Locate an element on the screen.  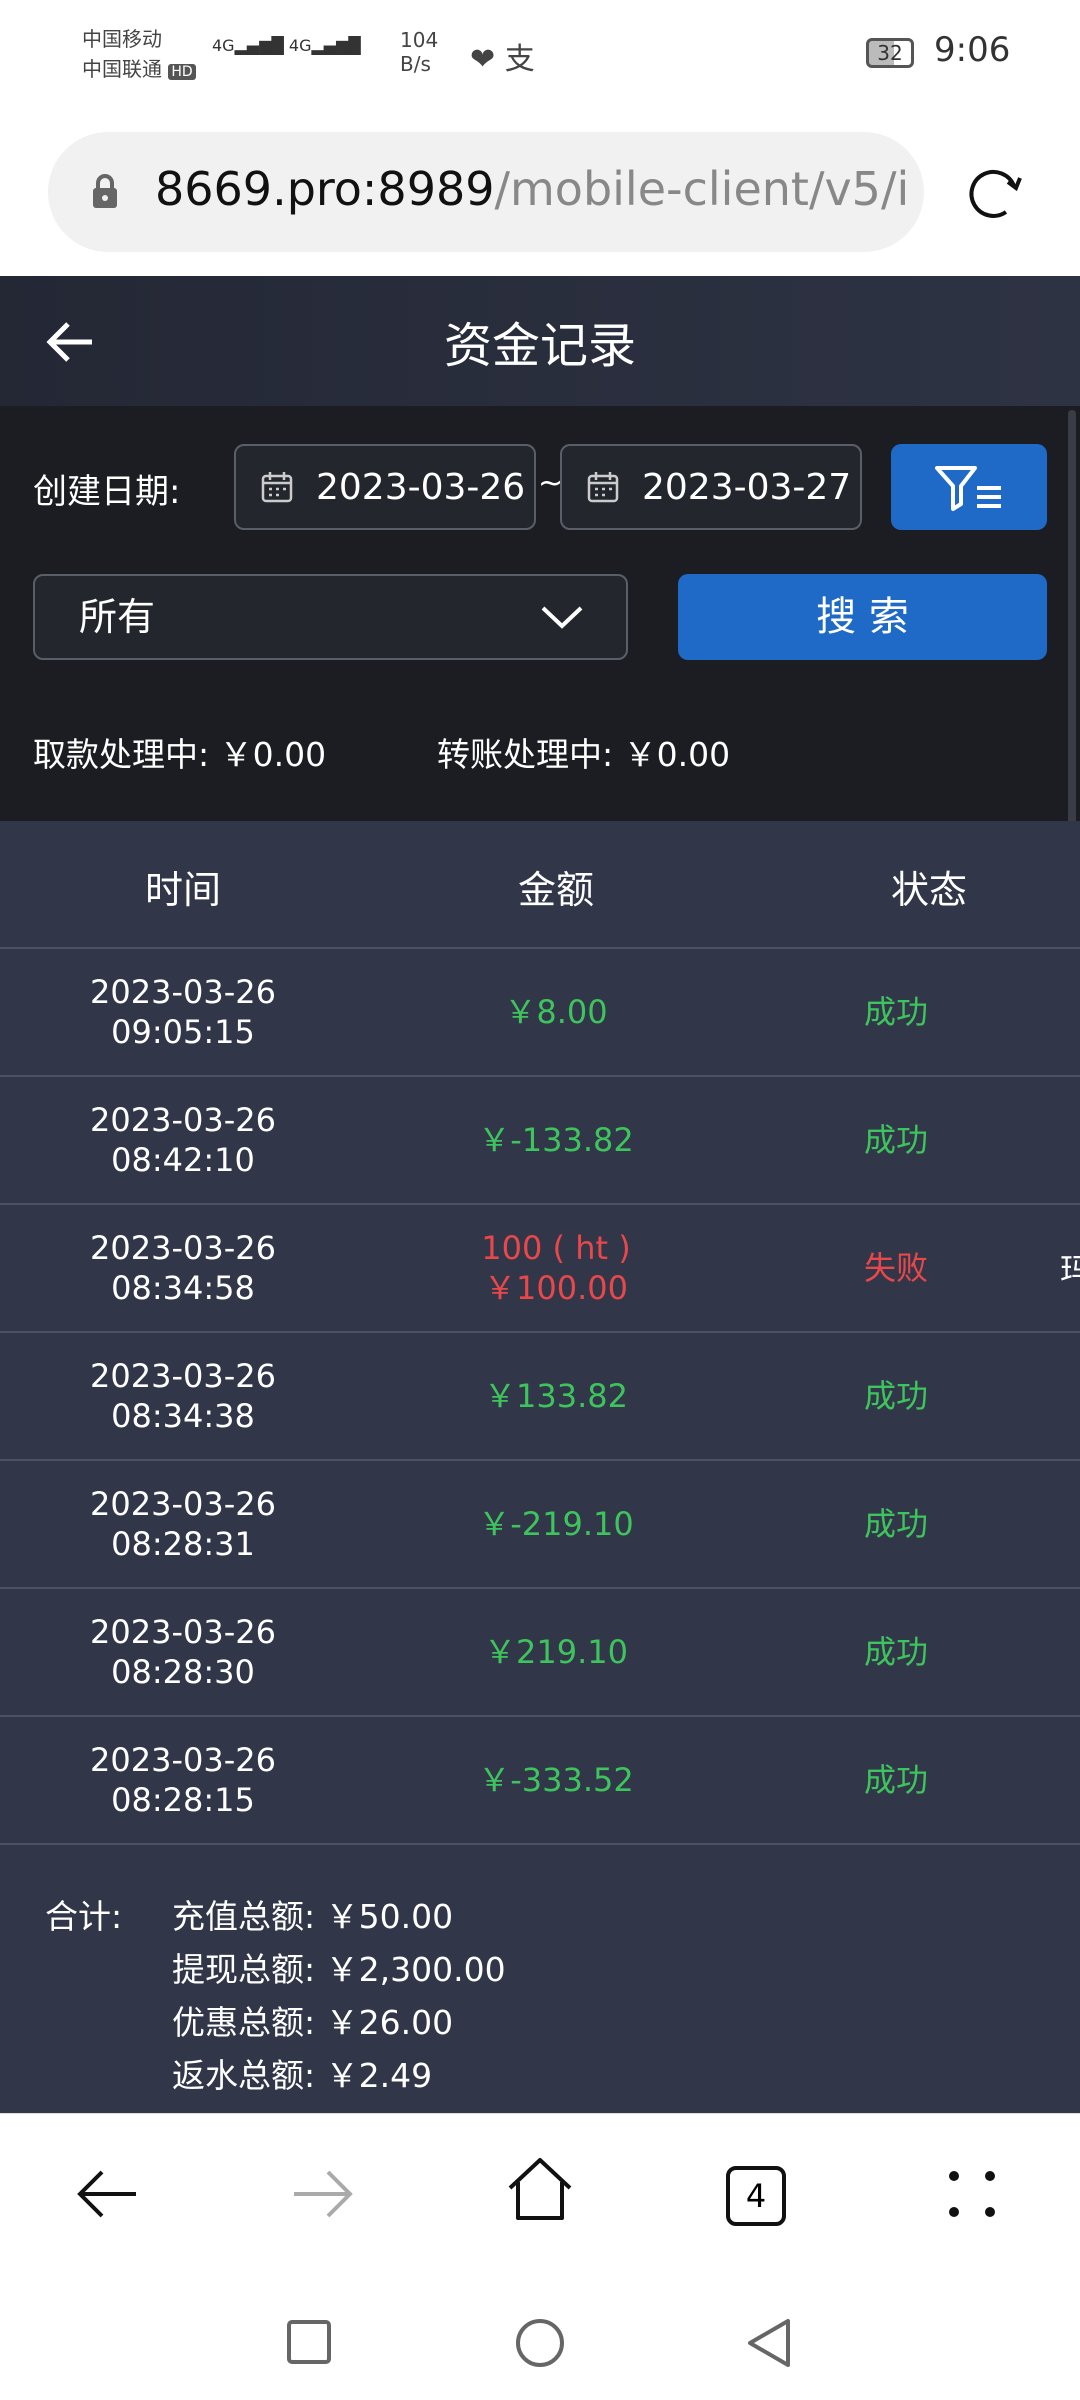
row-amount: ￥133.82 is located at coordinates (556, 1396).